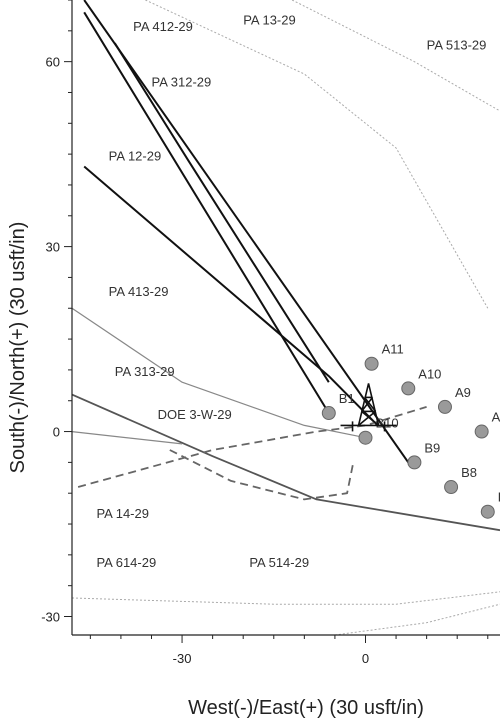 The image size is (500, 723). I want to click on well-label: PA 513-29, so click(457, 44).